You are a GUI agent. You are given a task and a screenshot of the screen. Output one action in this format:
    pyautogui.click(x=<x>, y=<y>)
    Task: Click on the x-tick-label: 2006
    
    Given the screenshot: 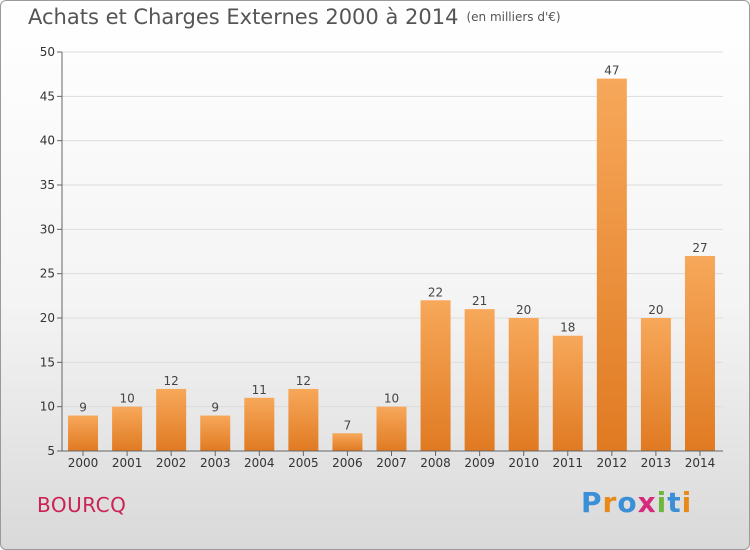 What is the action you would take?
    pyautogui.click(x=347, y=463)
    